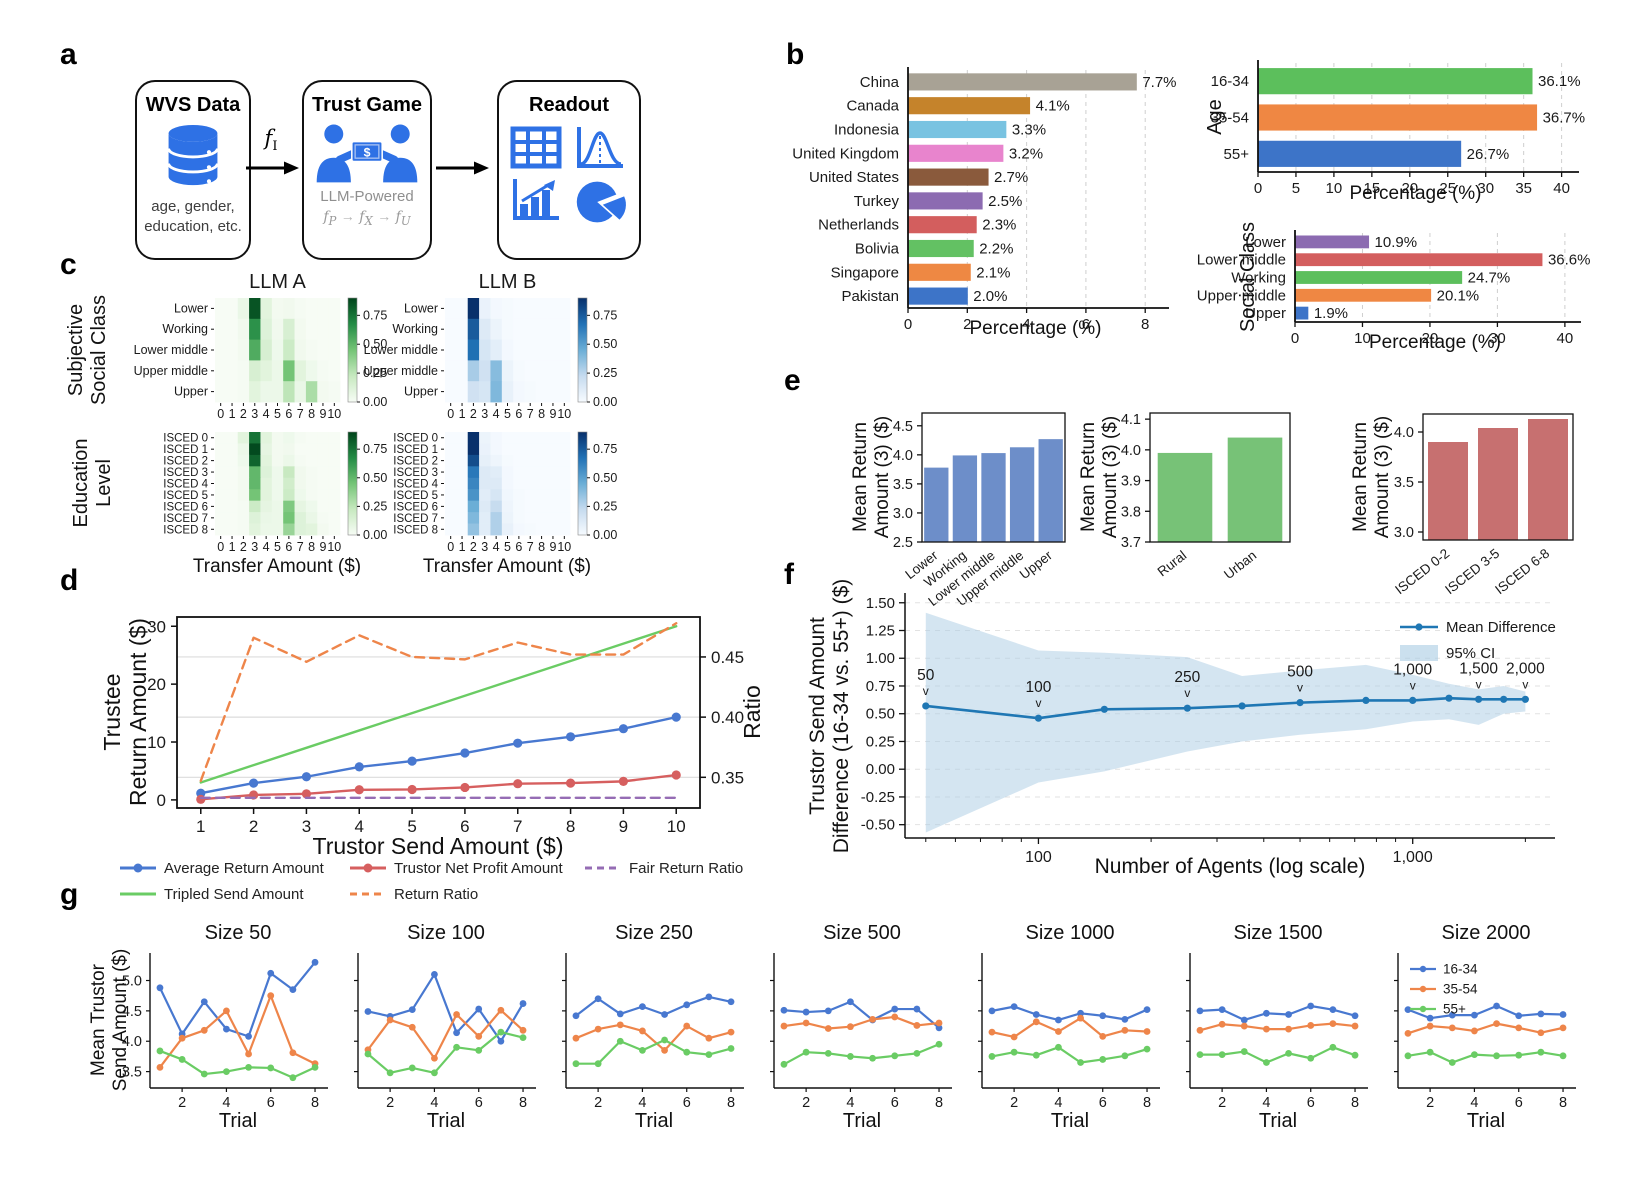  What do you see at coordinates (564, 414) in the screenshot?
I see `svg-text: 10` at bounding box center [564, 414].